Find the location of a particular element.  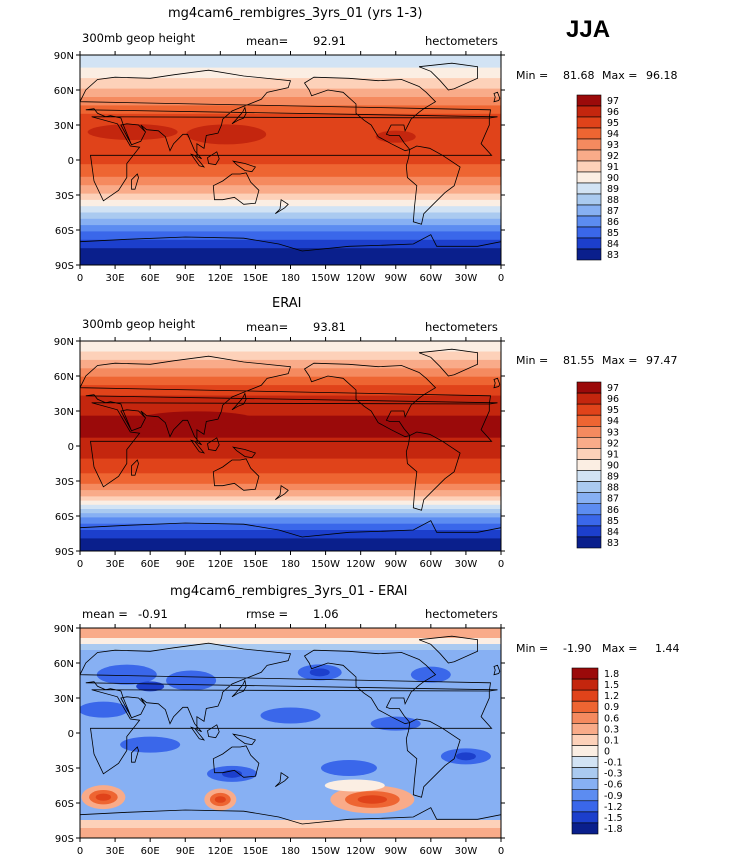

lon-tick-label: 180 is located at coordinates (290, 278).